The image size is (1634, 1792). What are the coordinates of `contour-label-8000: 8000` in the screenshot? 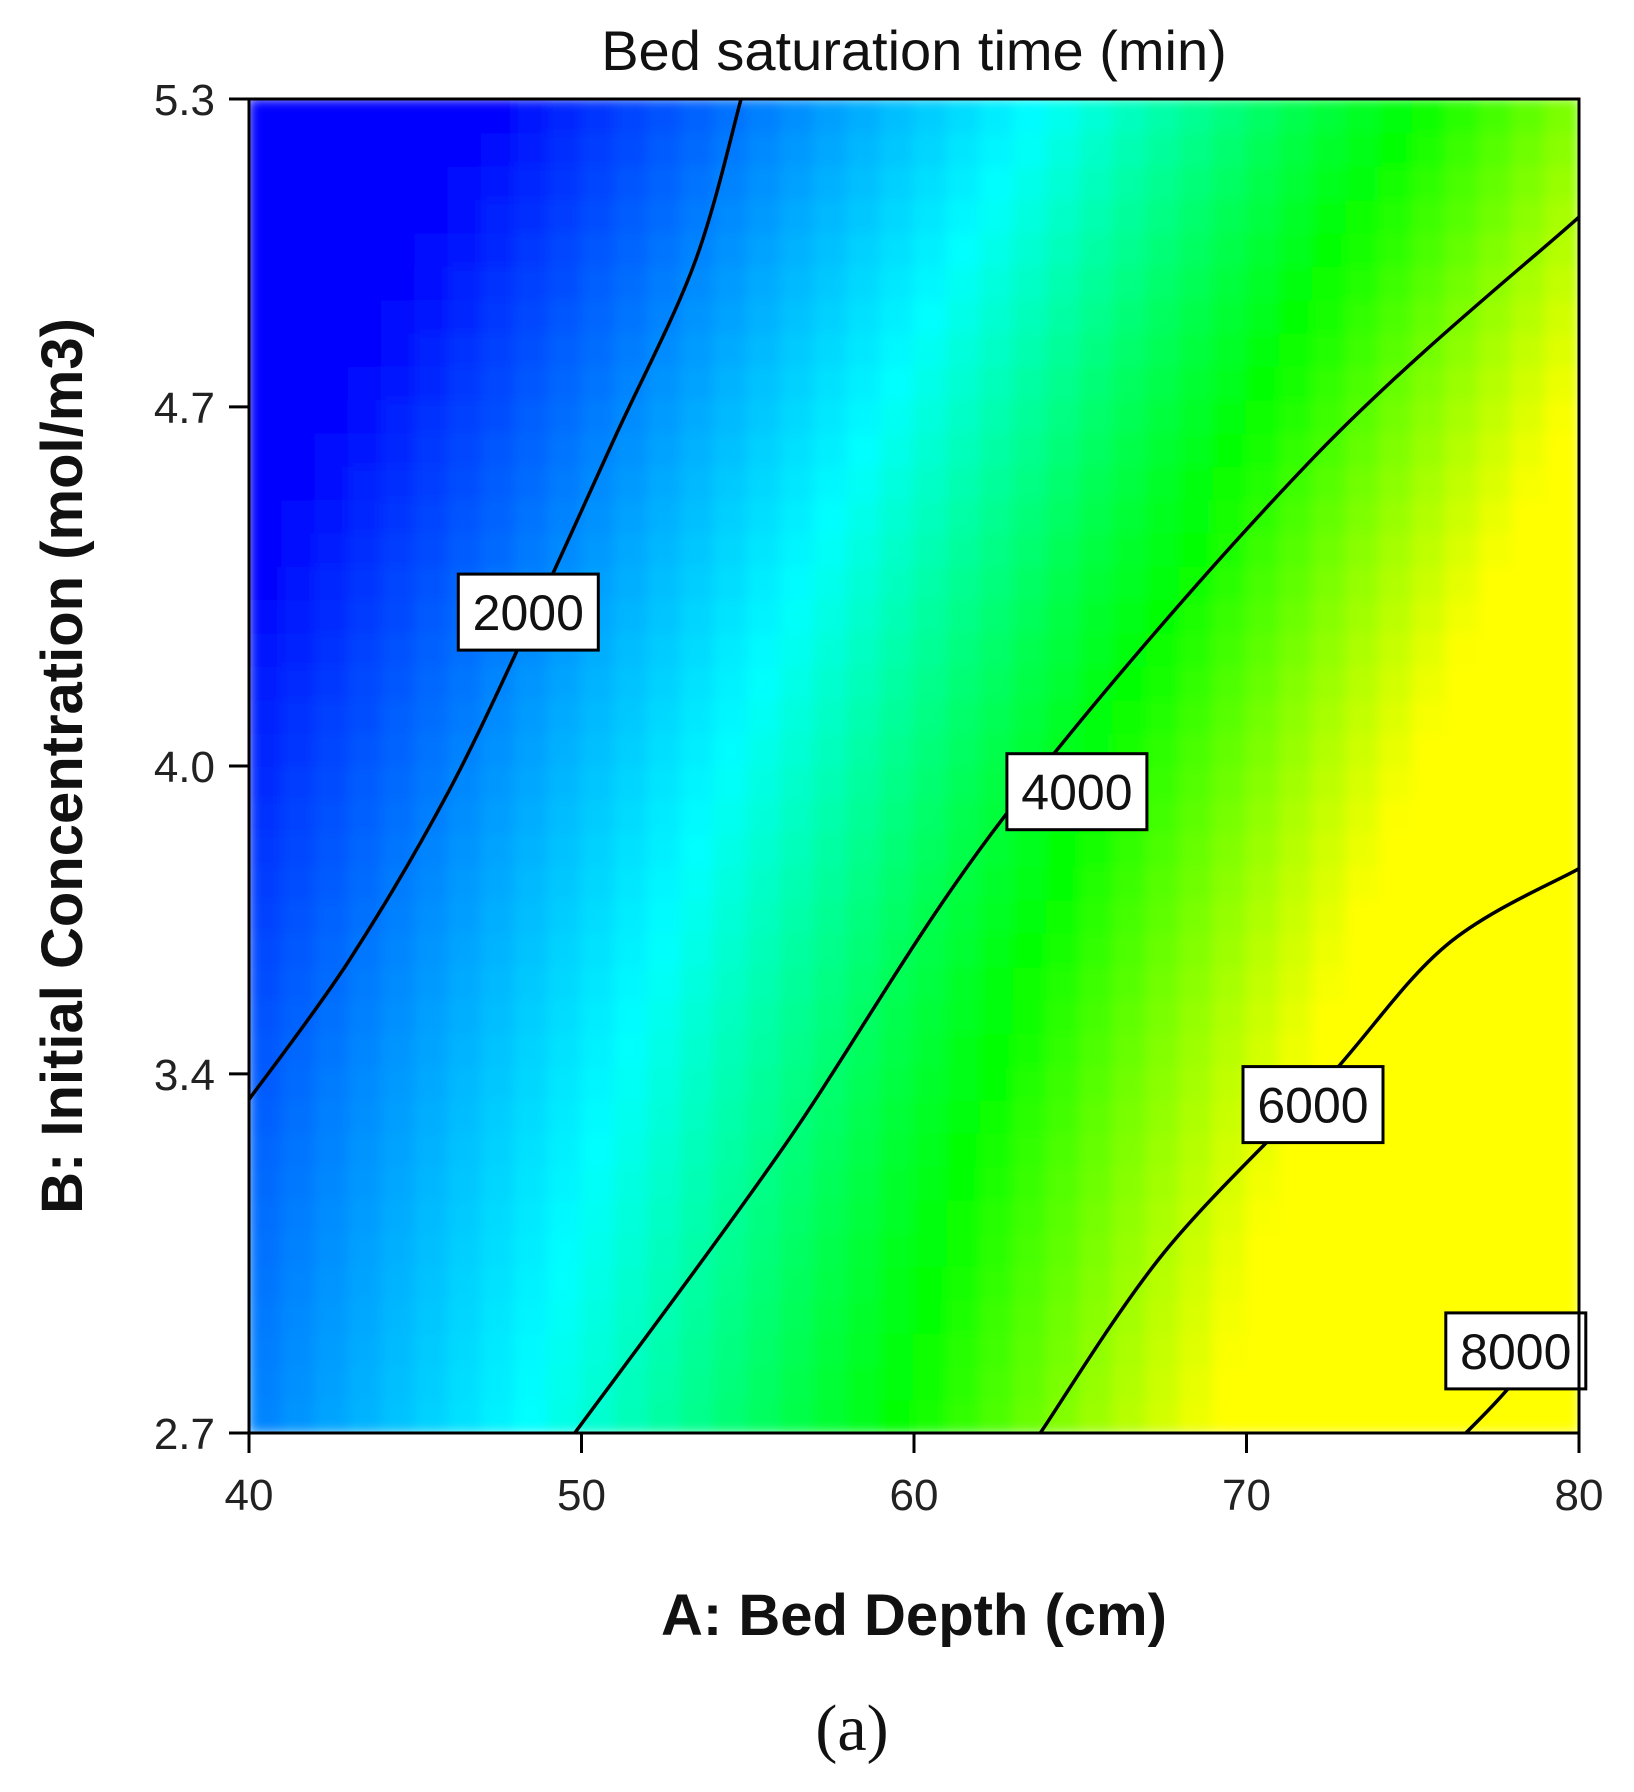 It's located at (1516, 1351).